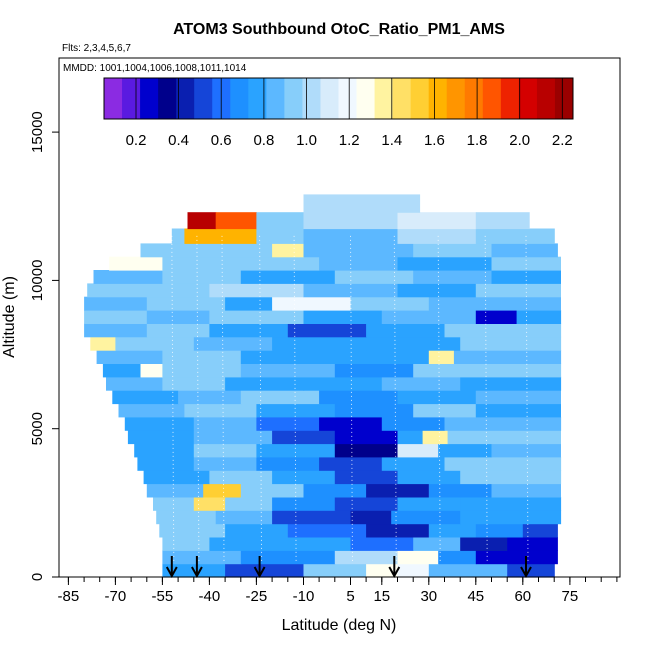 Image resolution: width=650 pixels, height=650 pixels. Describe the element at coordinates (304, 596) in the screenshot. I see `x-tick-label: -10` at that location.